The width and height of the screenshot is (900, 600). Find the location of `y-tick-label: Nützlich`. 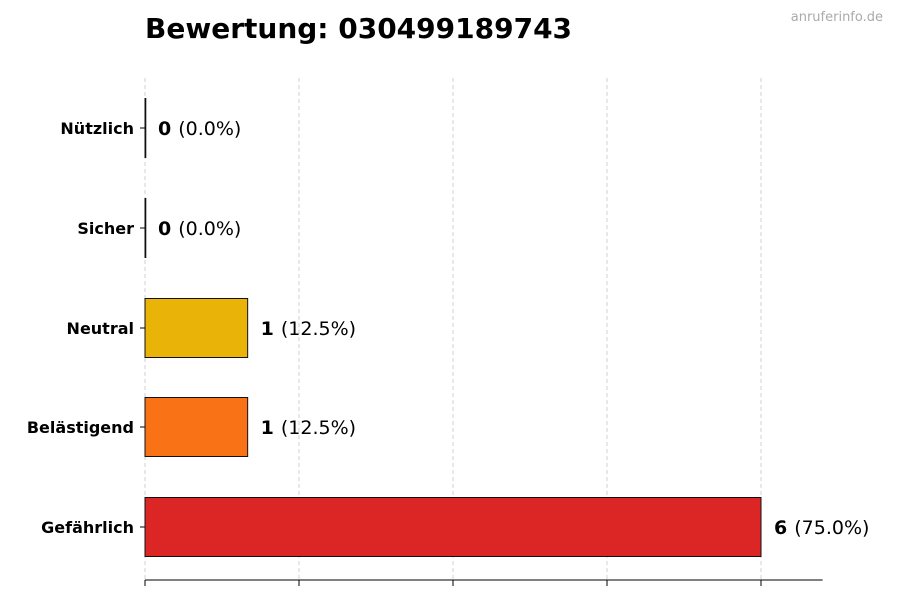

y-tick-label: Nützlich is located at coordinates (97, 128).